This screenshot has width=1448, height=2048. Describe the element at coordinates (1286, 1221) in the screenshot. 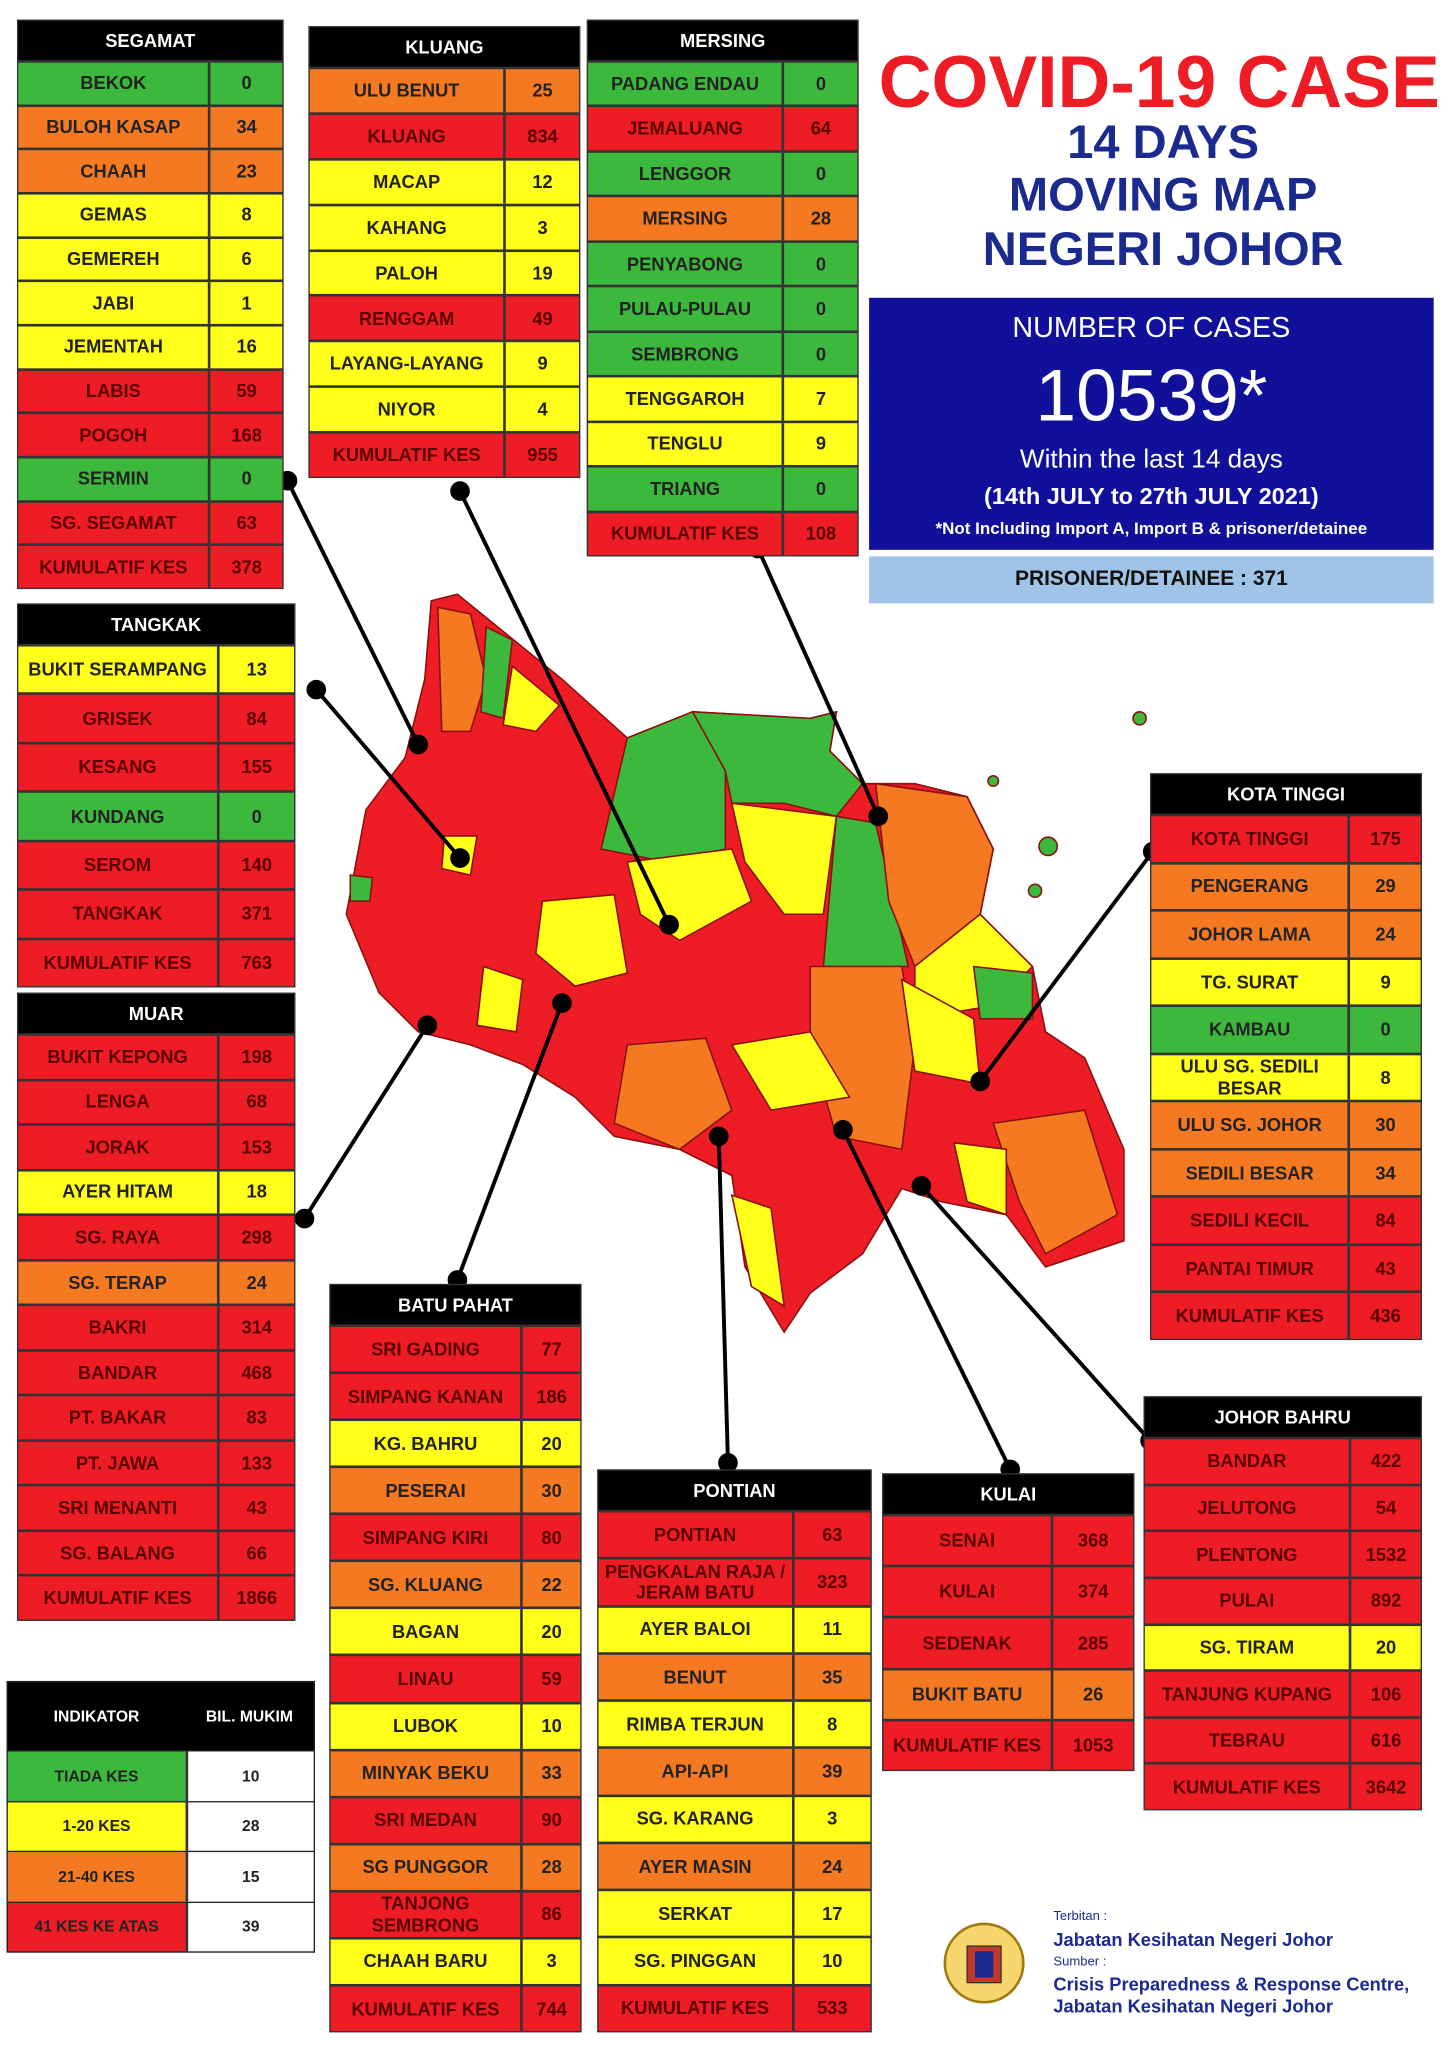

I see `table-row: SEDILI KECIL 84` at that location.